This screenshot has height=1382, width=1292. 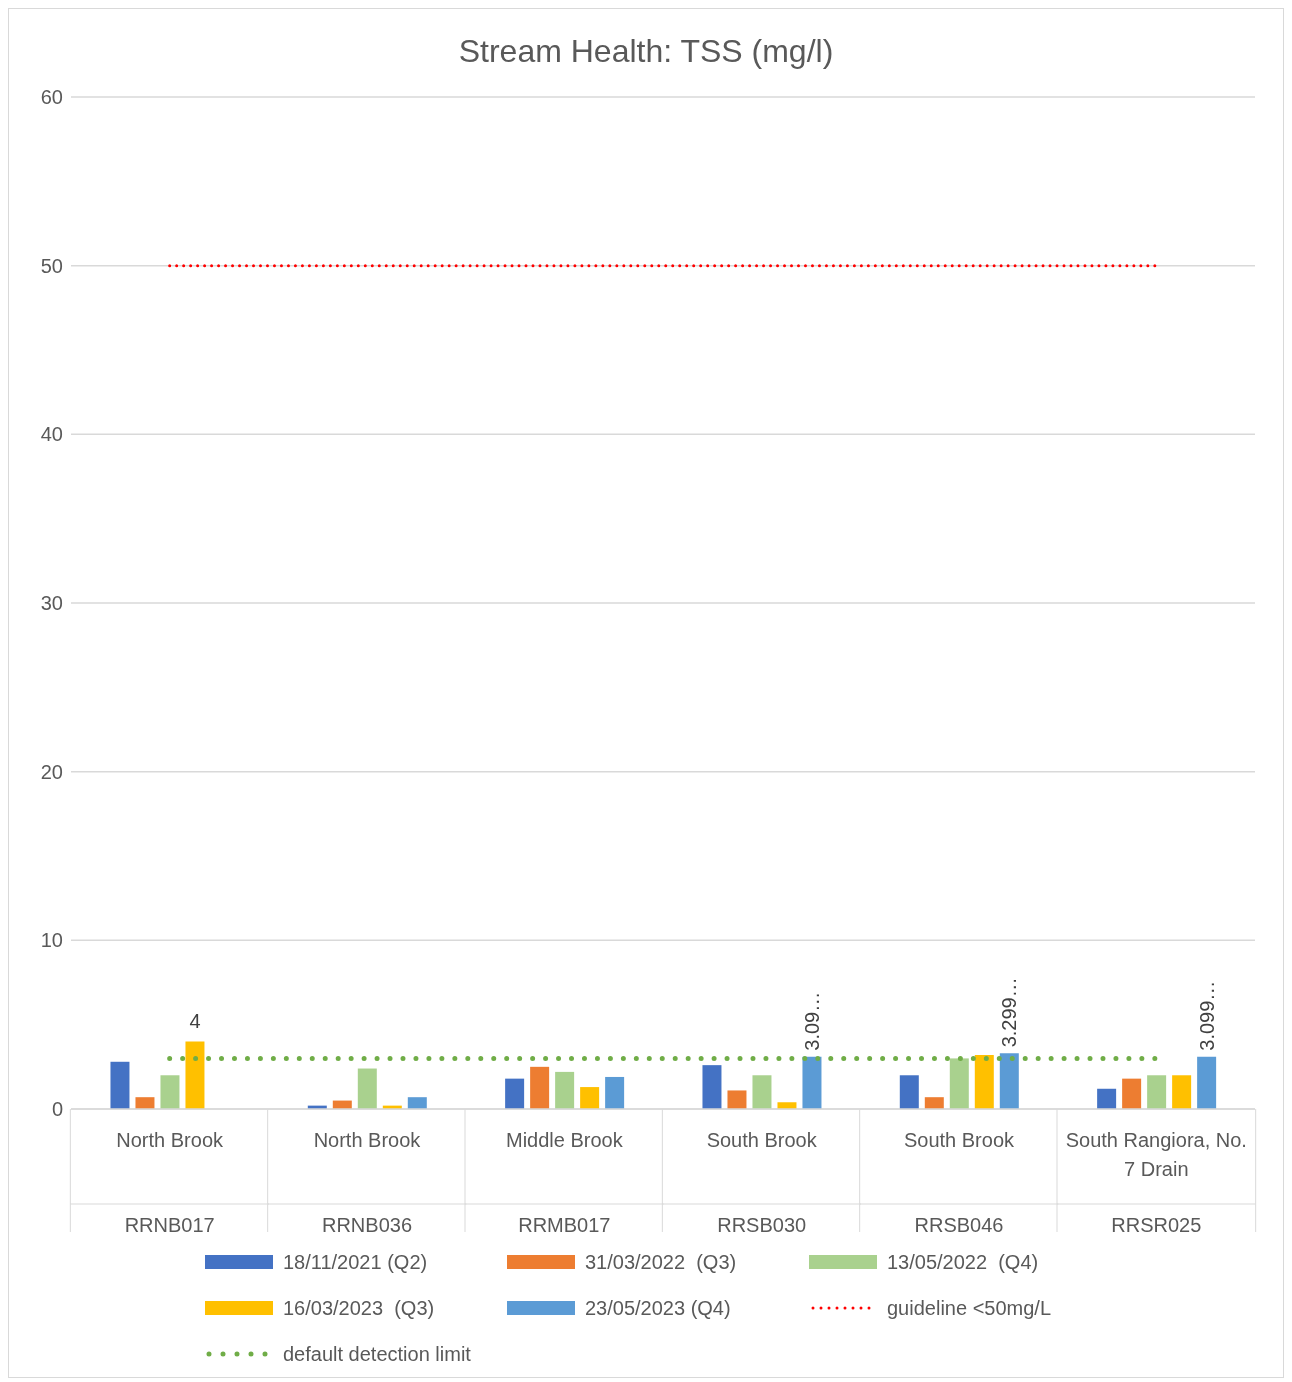 What do you see at coordinates (367, 1182) in the screenshot?
I see `category-label: North Brook RRNB036` at bounding box center [367, 1182].